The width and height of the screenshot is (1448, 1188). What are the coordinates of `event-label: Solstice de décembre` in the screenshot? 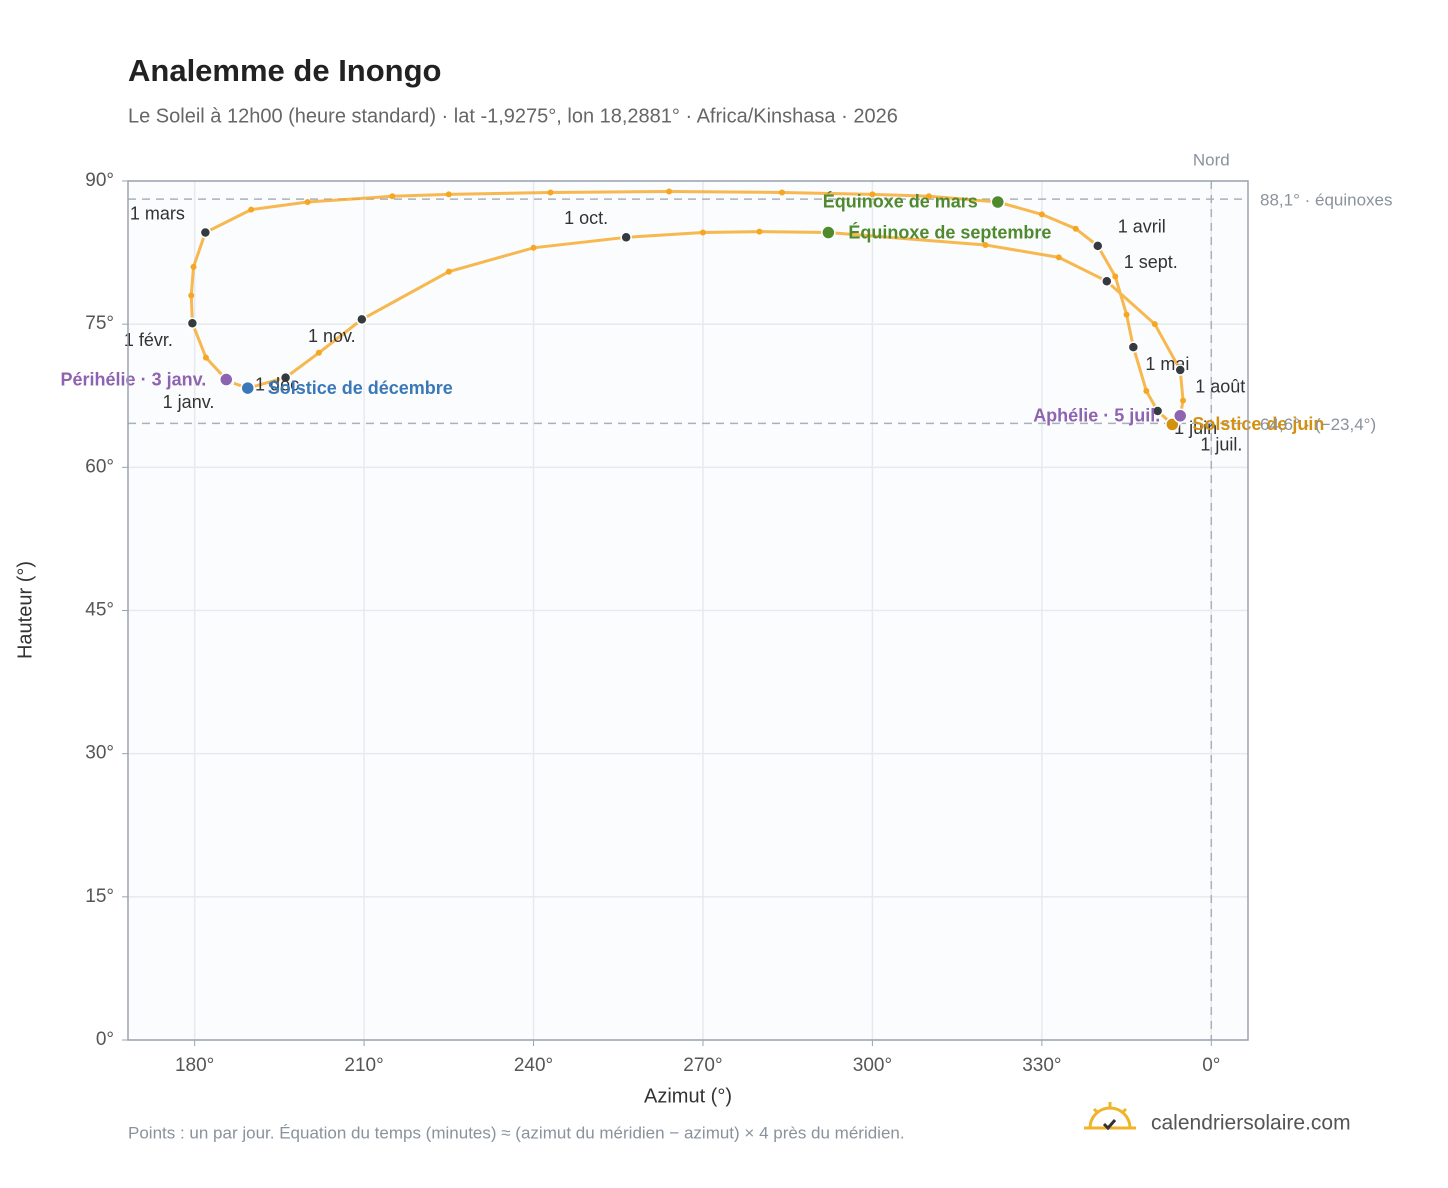 It's located at (360, 388).